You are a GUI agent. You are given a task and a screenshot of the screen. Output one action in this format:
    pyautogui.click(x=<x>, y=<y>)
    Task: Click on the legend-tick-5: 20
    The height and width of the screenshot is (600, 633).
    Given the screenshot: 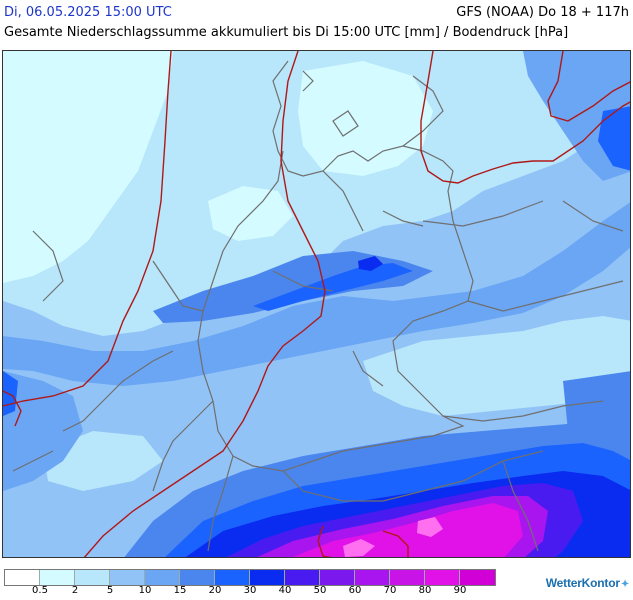 What is the action you would take?
    pyautogui.click(x=215, y=590)
    